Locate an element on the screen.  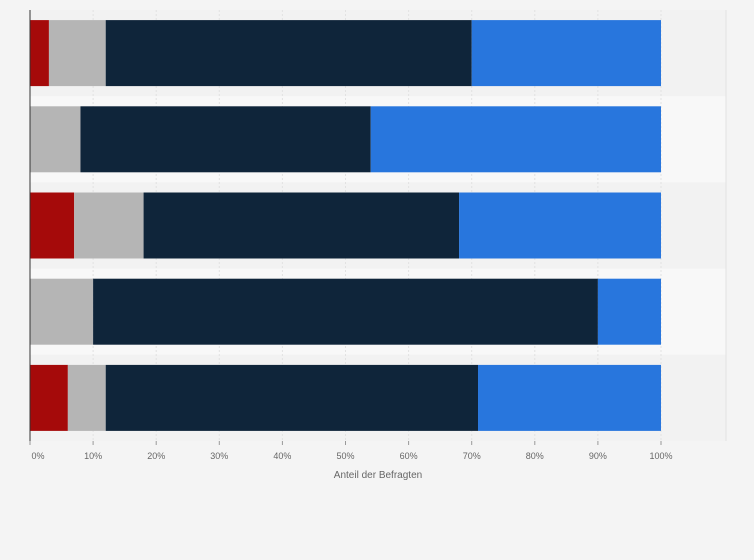
x-tick-labels: 0% 10% 20% 30% 40% 50% 60% 70% 80% 90% 100% is located at coordinates (351, 456).